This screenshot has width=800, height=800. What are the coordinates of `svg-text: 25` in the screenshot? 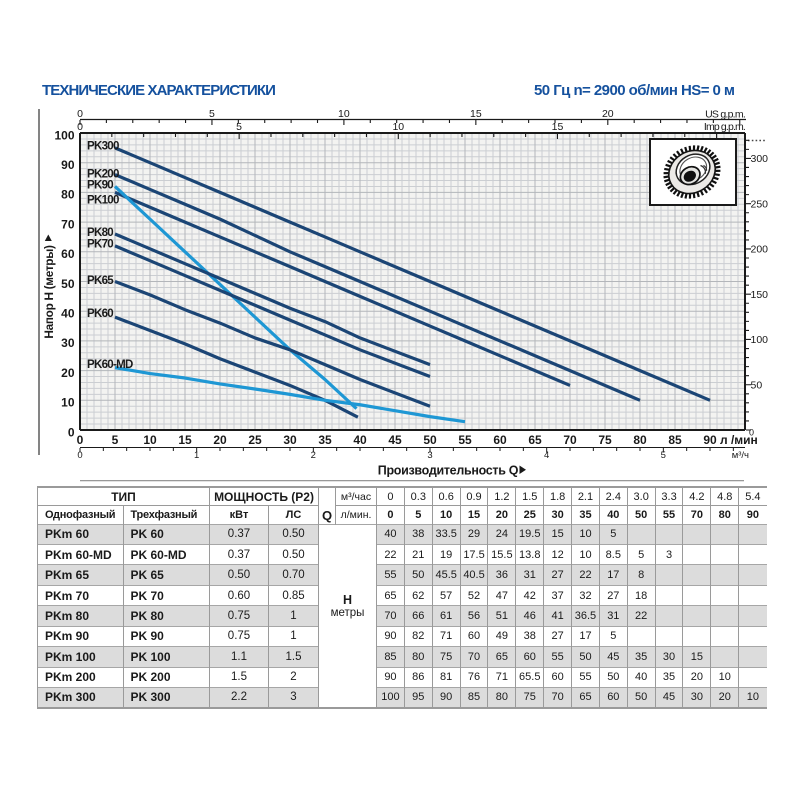 It's located at (255, 440).